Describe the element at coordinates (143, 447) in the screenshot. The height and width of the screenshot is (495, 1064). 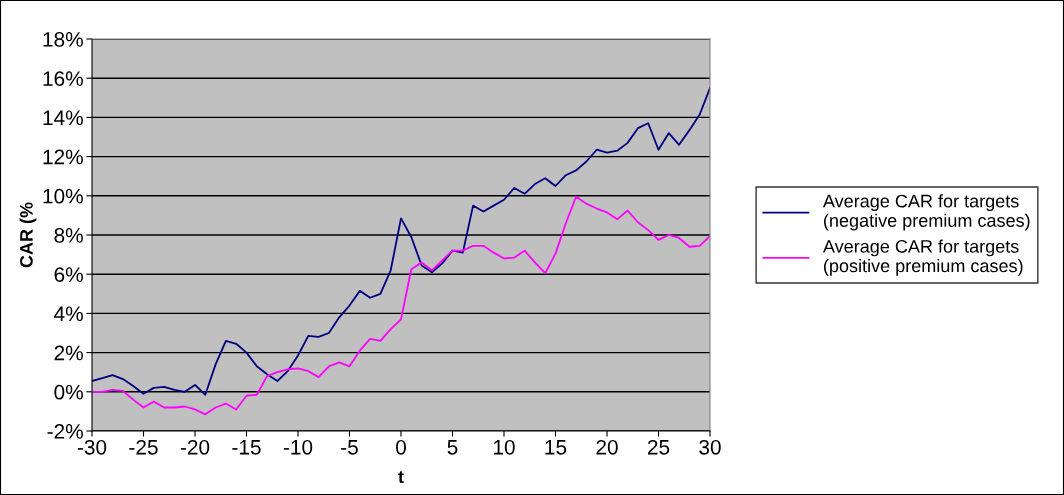
I see `x-tick-label: -25` at that location.